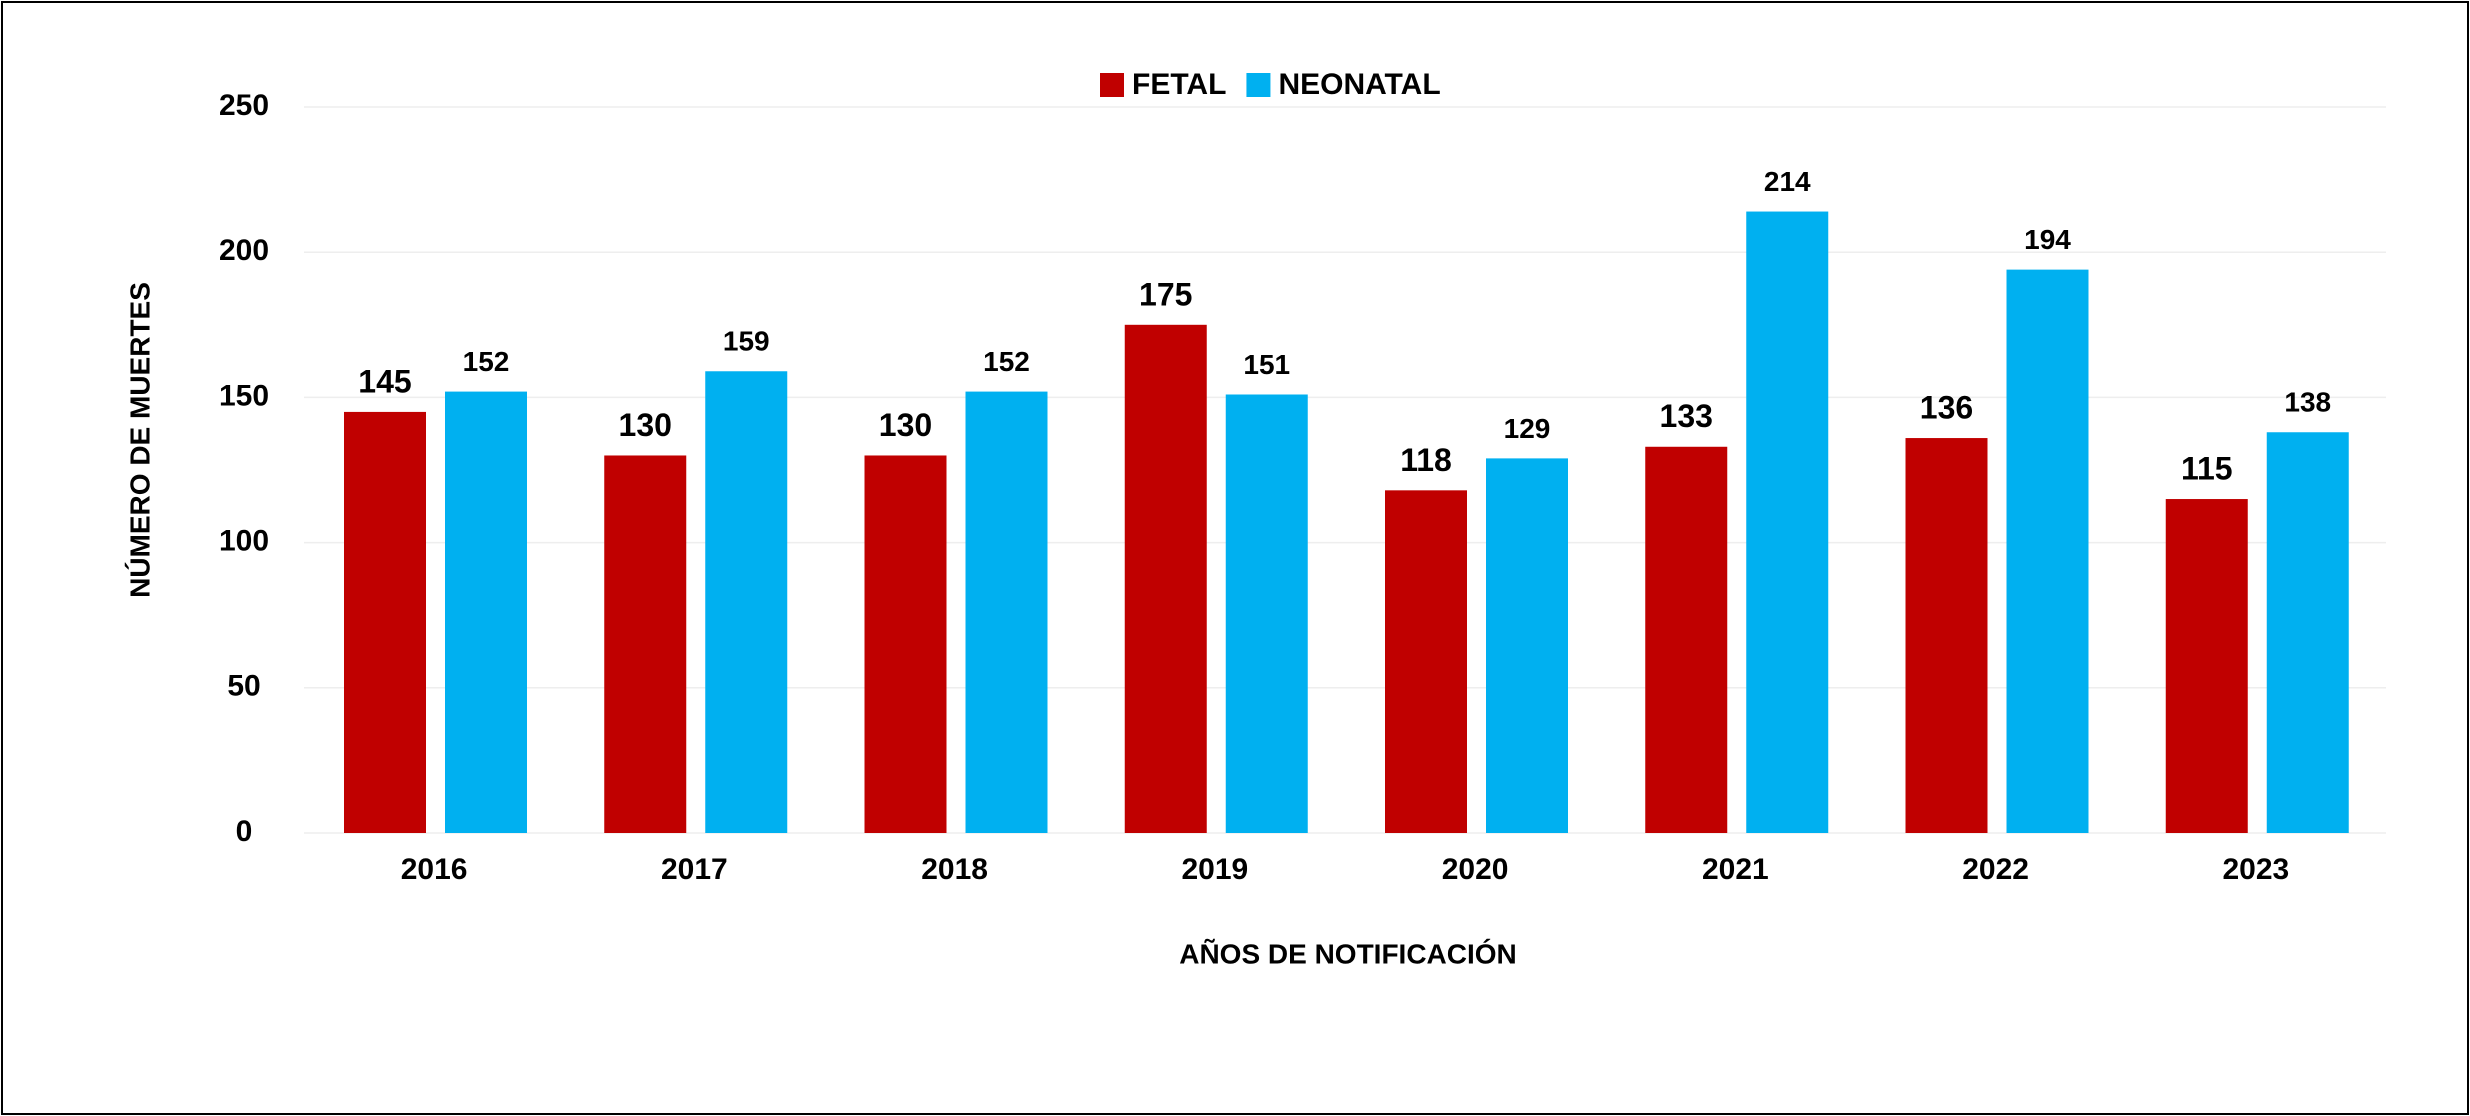 The height and width of the screenshot is (1116, 2470). Describe the element at coordinates (1995, 869) in the screenshot. I see `x-tick-label: 2022` at that location.